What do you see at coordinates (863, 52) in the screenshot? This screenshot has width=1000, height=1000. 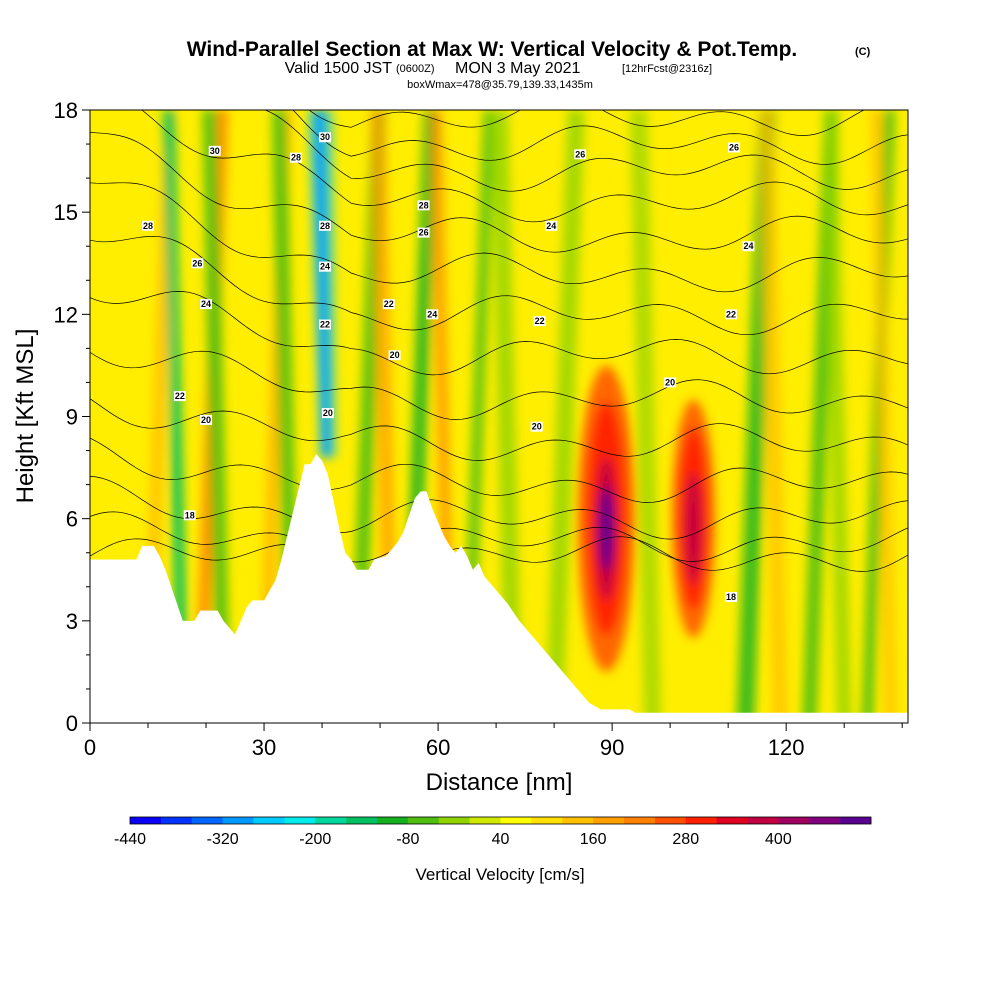 I see `copyright-mark: (C)` at bounding box center [863, 52].